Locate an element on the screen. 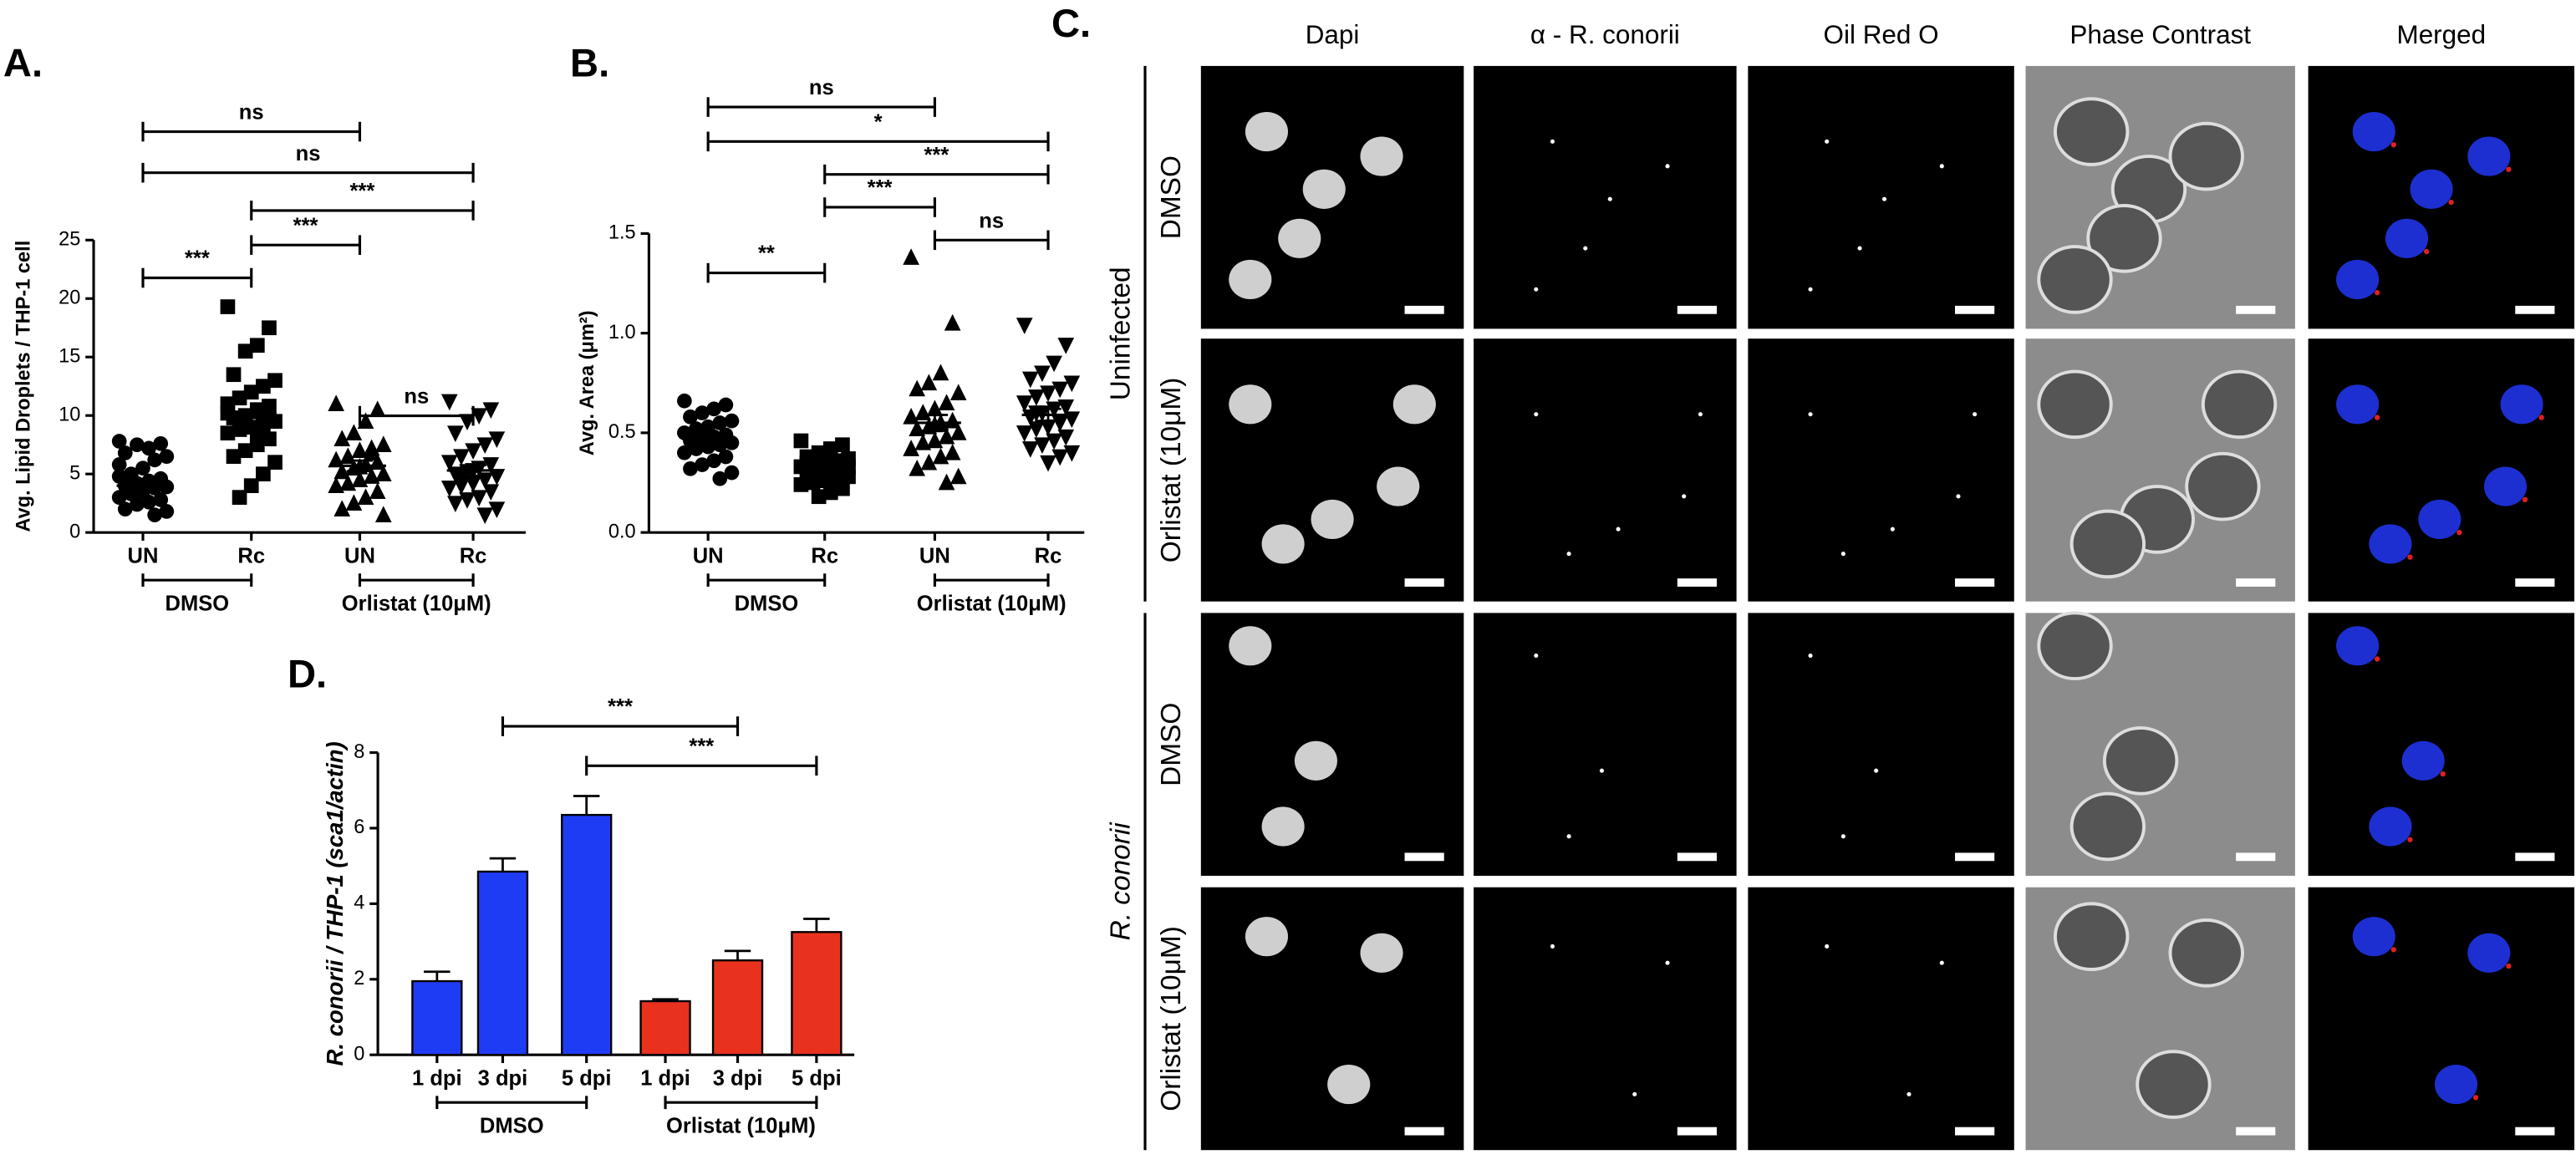 This screenshot has width=2576, height=1175. y-tick-label: 10 is located at coordinates (69, 414).